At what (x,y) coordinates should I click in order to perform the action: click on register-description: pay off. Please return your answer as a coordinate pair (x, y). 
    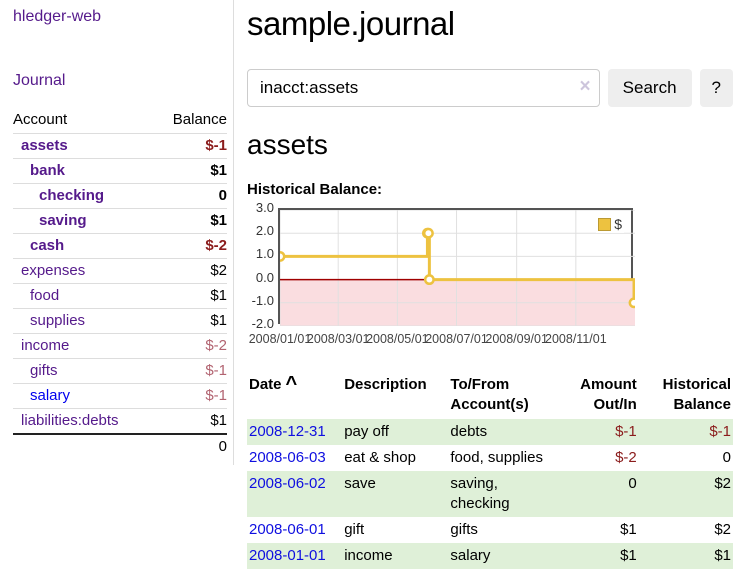
    Looking at the image, I should click on (366, 431).